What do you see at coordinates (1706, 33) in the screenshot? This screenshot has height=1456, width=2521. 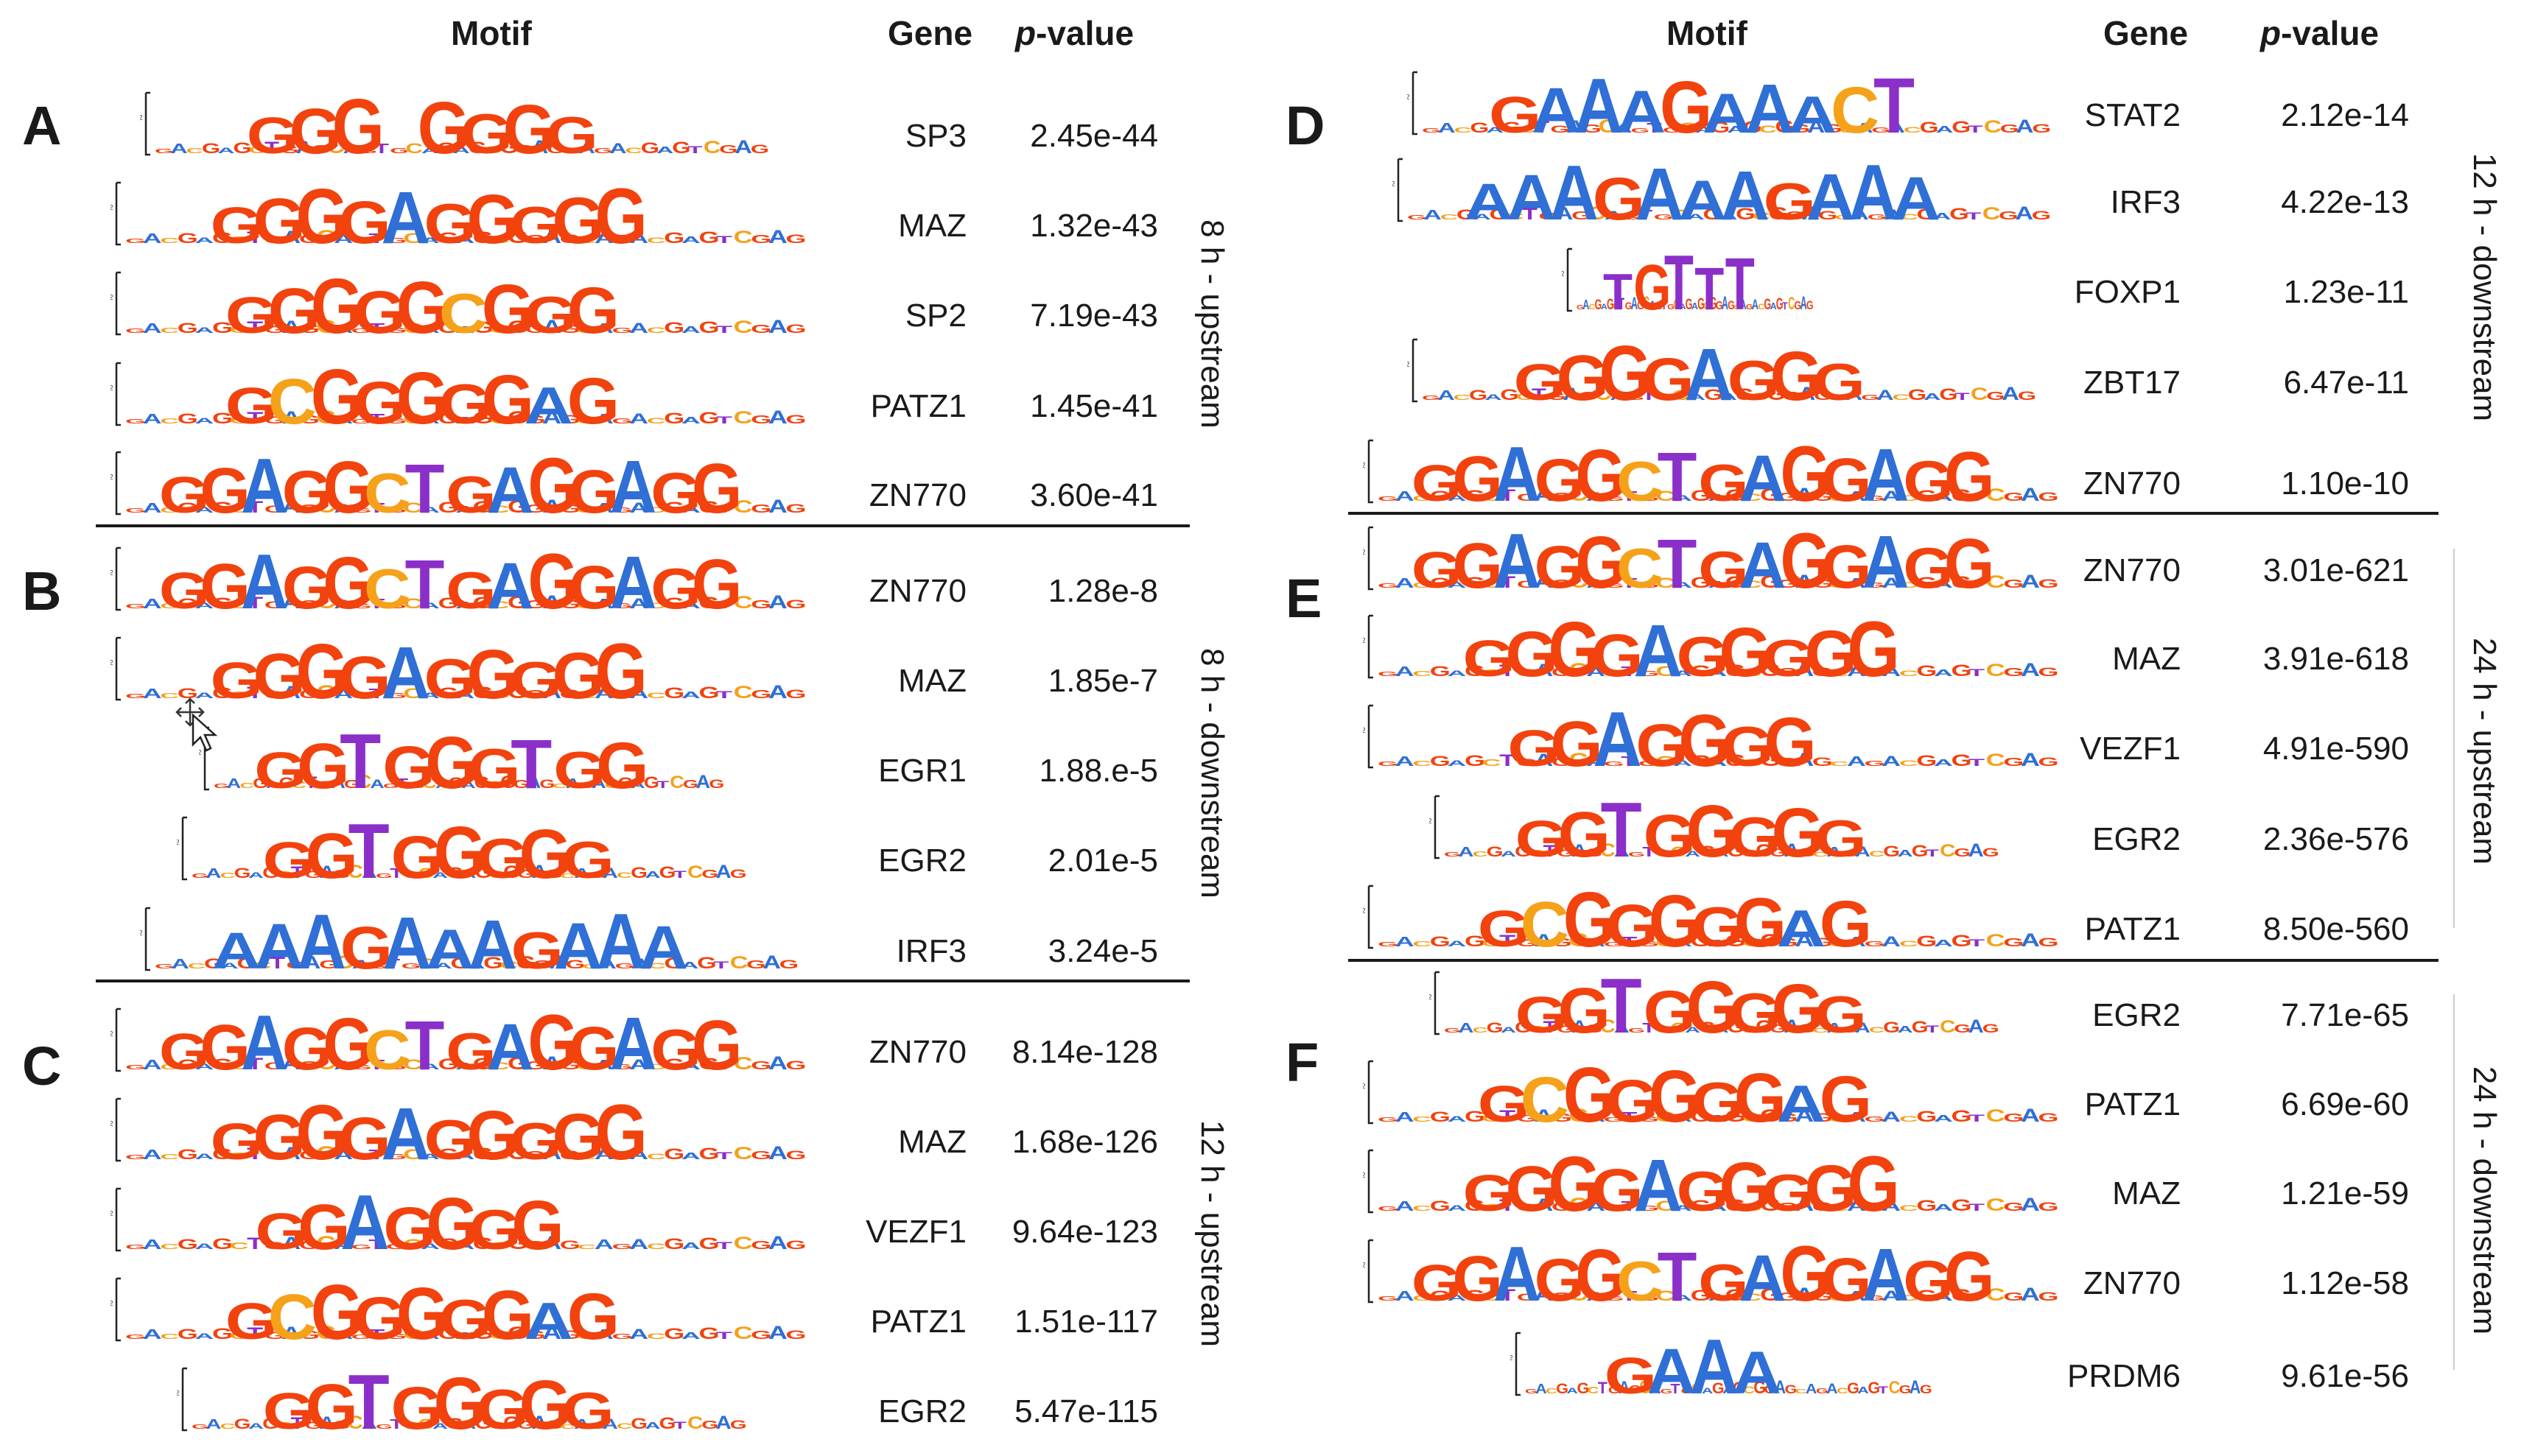 I see `motif-header-right: Motif` at bounding box center [1706, 33].